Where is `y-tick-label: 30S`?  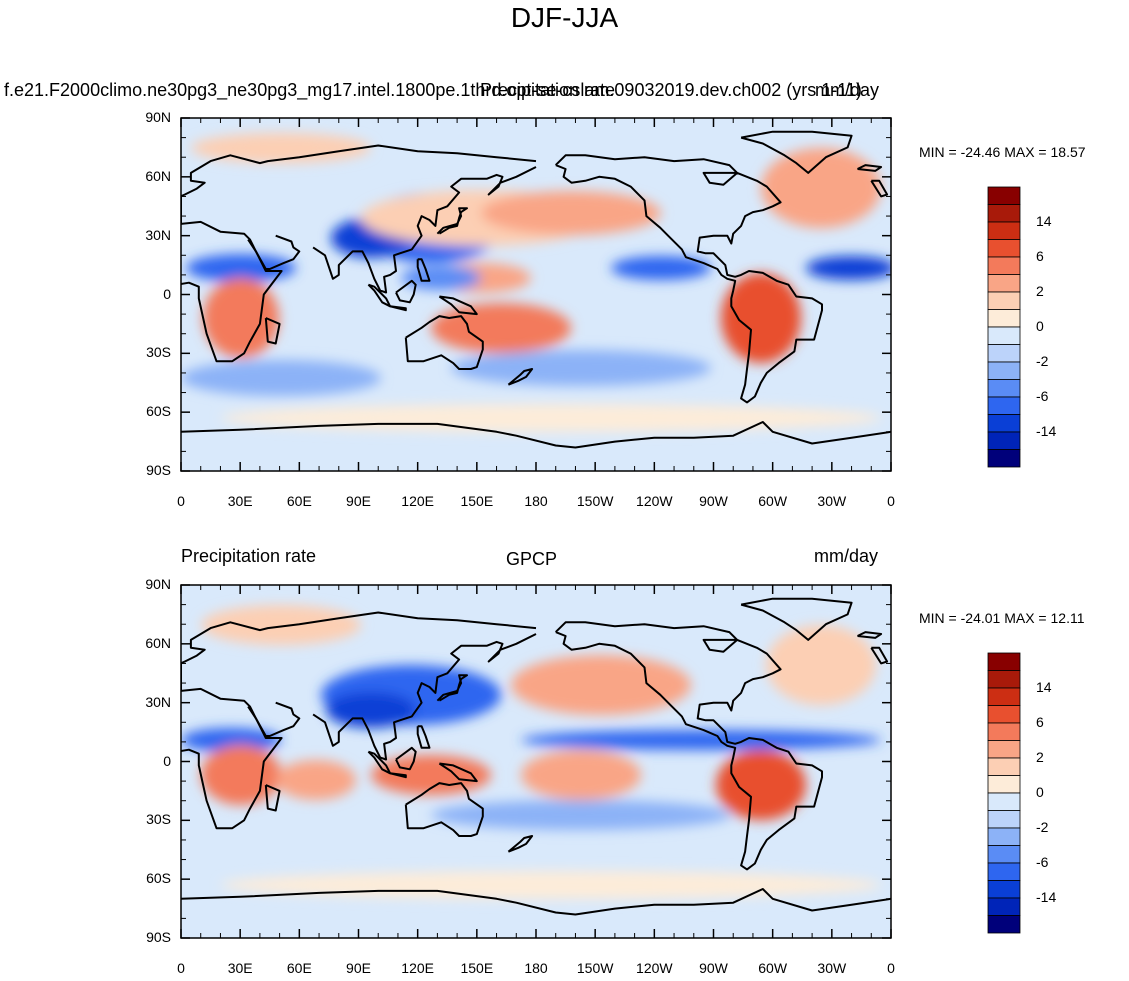
y-tick-label: 30S is located at coordinates (158, 819).